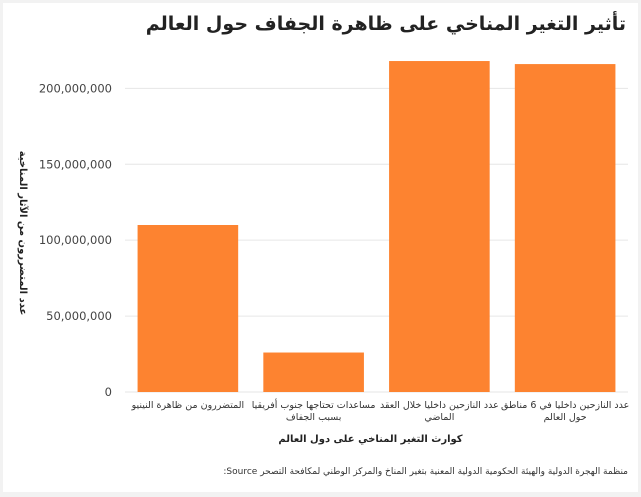 This screenshot has width=641, height=497. What do you see at coordinates (108, 392) in the screenshot?
I see `y-tick-label: 0` at bounding box center [108, 392].